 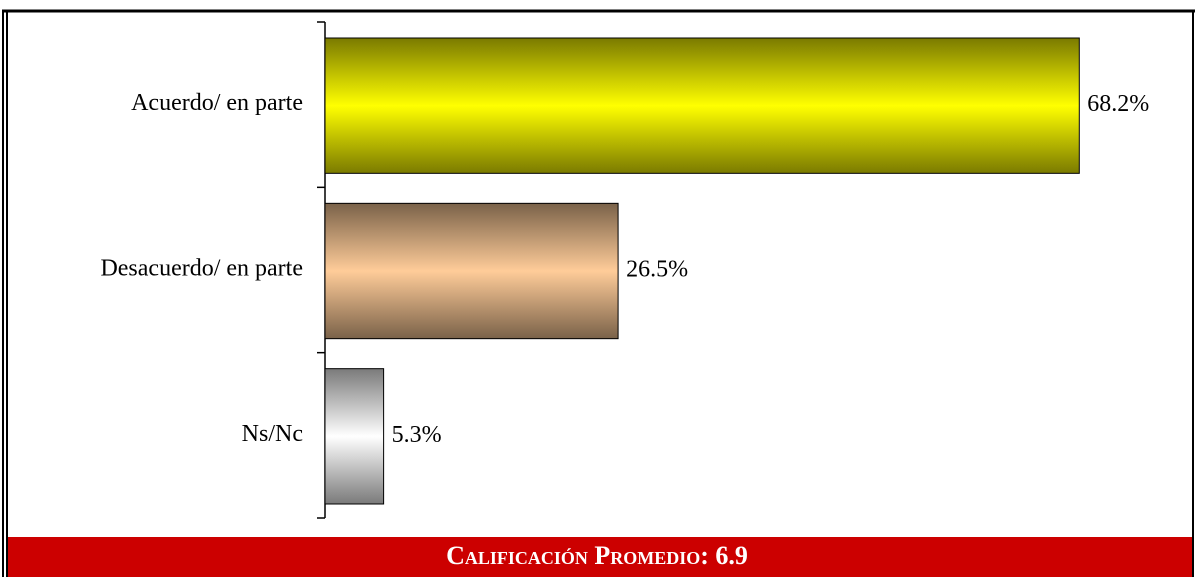 What do you see at coordinates (1118, 104) in the screenshot?
I see `value-label: 68.2%` at bounding box center [1118, 104].